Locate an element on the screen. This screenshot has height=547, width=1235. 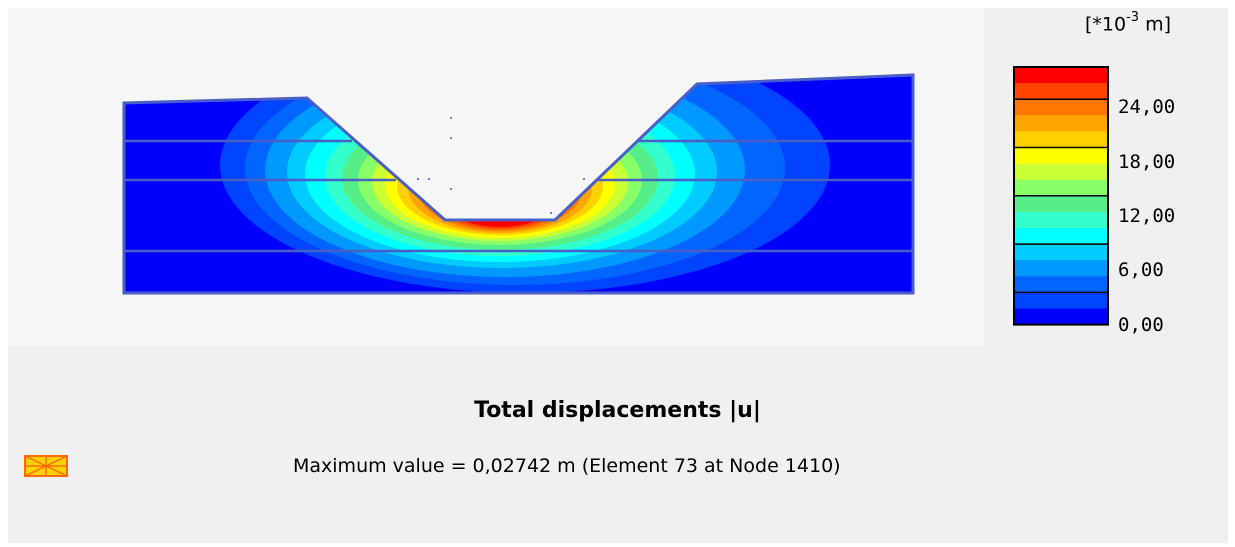
color-legend-bar is located at coordinates (1061, 196).